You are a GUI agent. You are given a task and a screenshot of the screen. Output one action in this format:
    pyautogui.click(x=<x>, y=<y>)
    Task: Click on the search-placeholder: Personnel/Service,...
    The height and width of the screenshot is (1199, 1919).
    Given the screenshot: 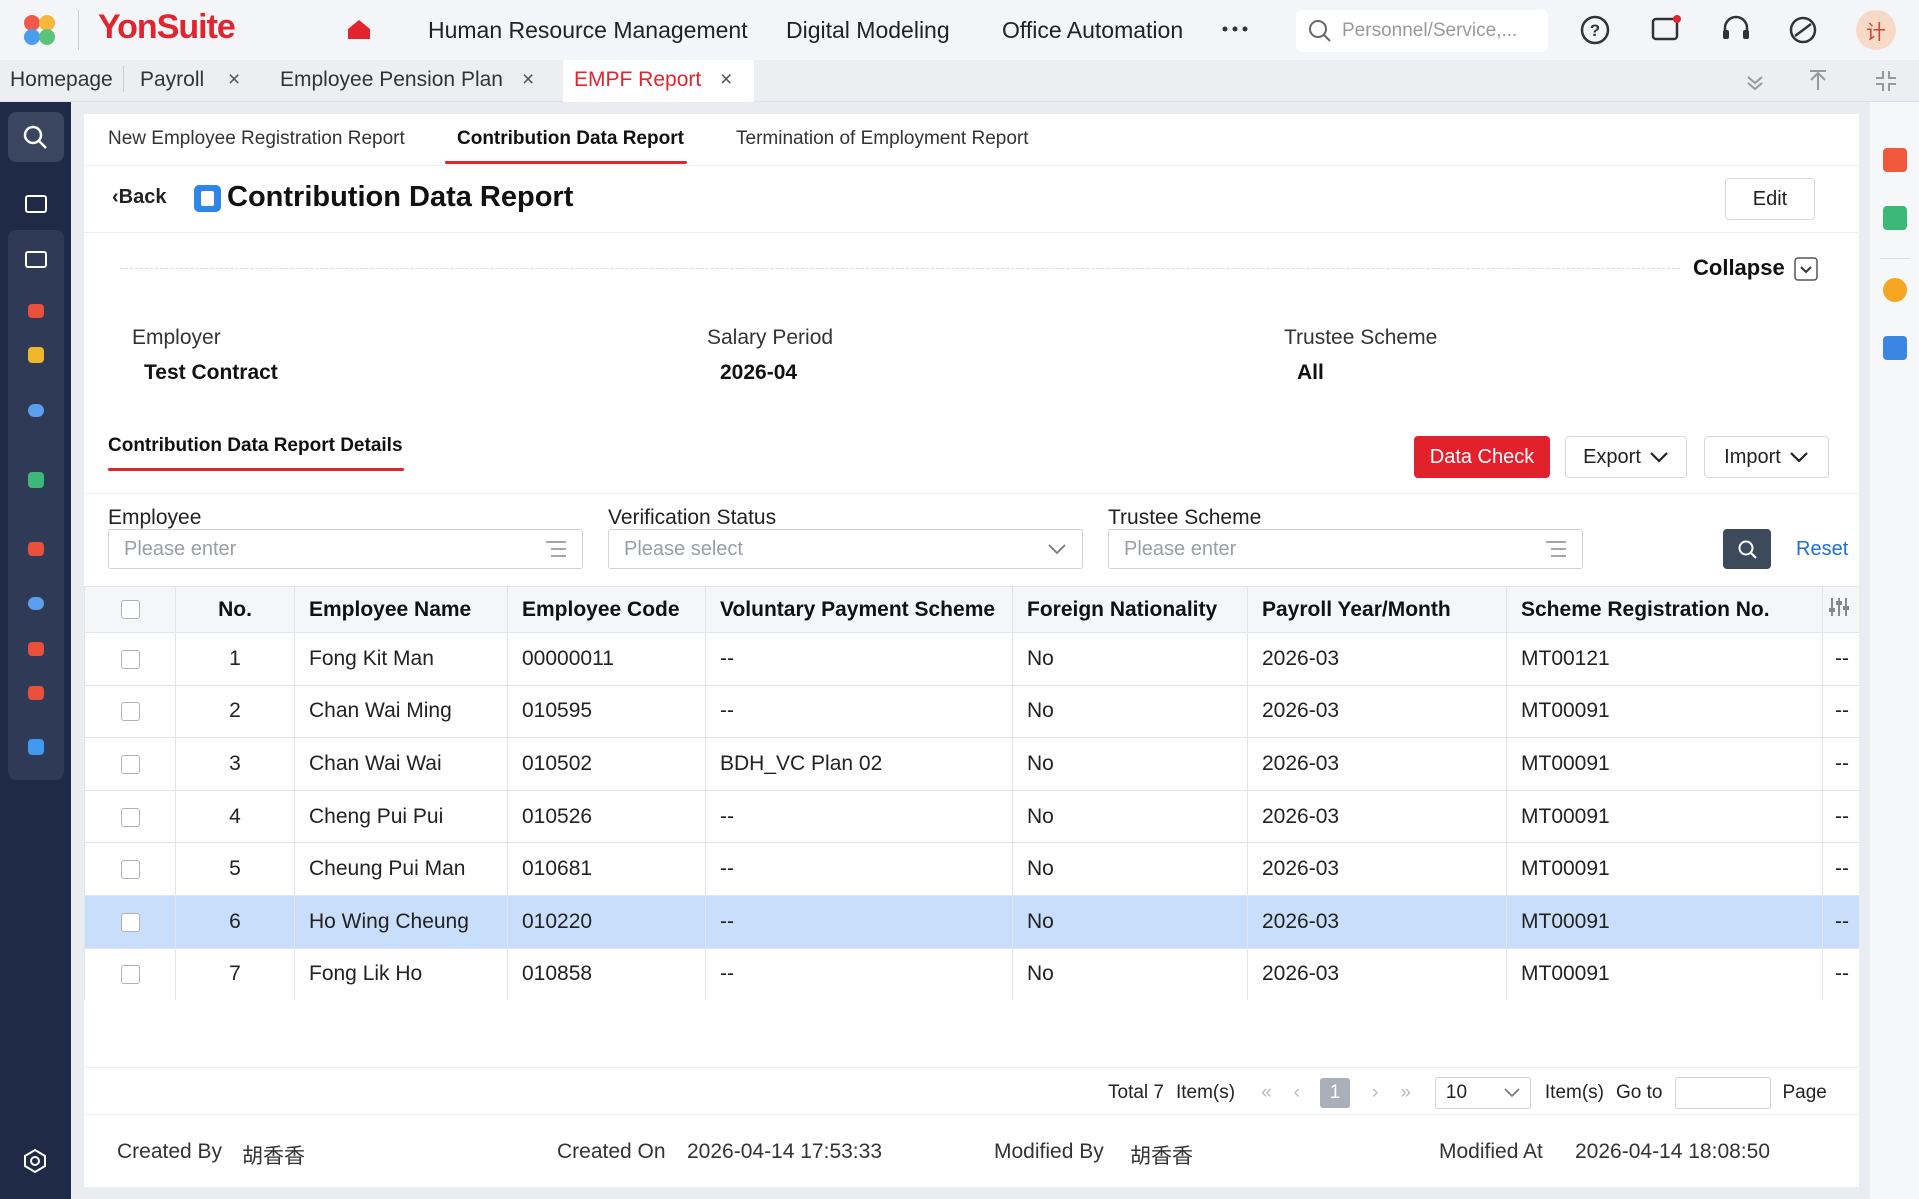 What is the action you would take?
    pyautogui.click(x=1430, y=30)
    